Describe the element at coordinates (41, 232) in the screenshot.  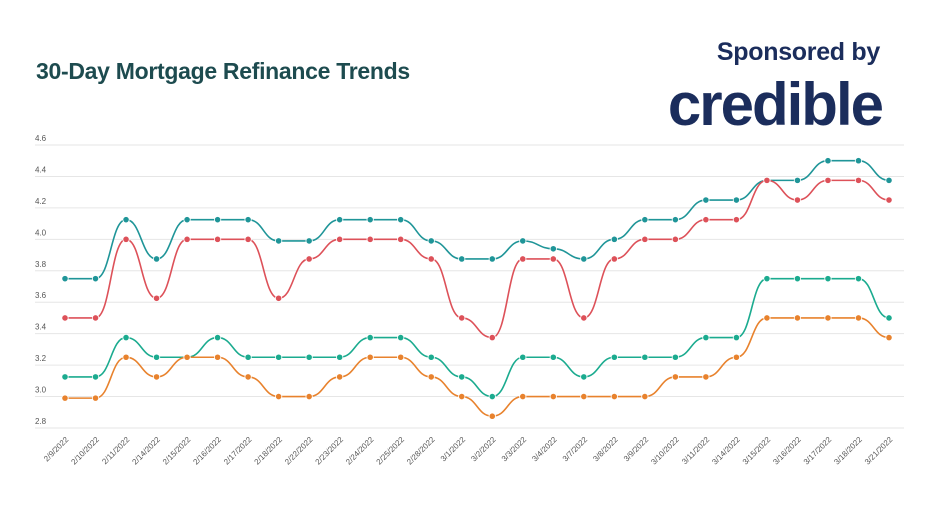
I see `y-tick-label: 4.0` at that location.